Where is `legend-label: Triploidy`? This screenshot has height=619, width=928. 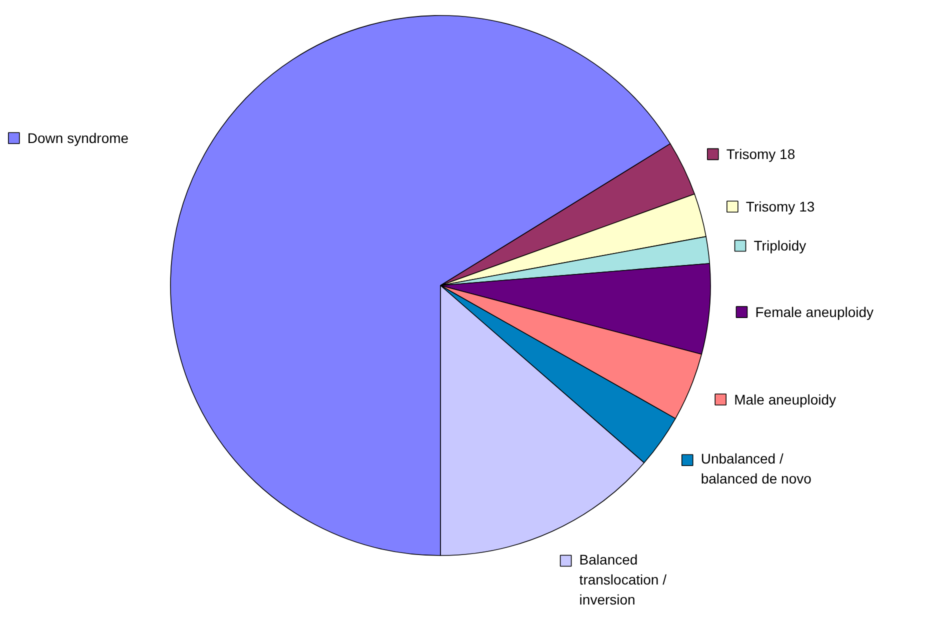 legend-label: Triploidy is located at coordinates (780, 246).